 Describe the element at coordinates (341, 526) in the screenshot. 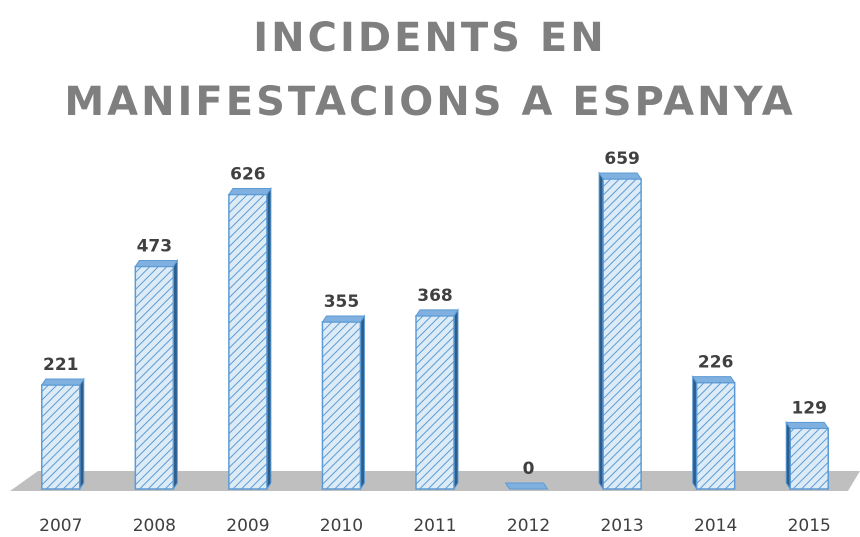

I see `x-tick-label: 2010` at that location.